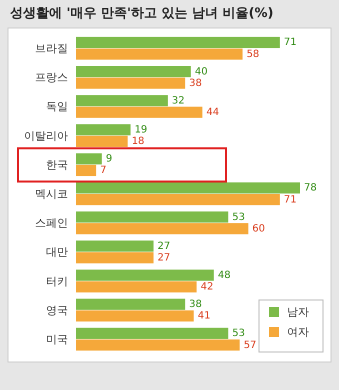 The image size is (339, 390). What do you see at coordinates (46, 135) in the screenshot?
I see `y-tick-label: 이탈리아` at bounding box center [46, 135].